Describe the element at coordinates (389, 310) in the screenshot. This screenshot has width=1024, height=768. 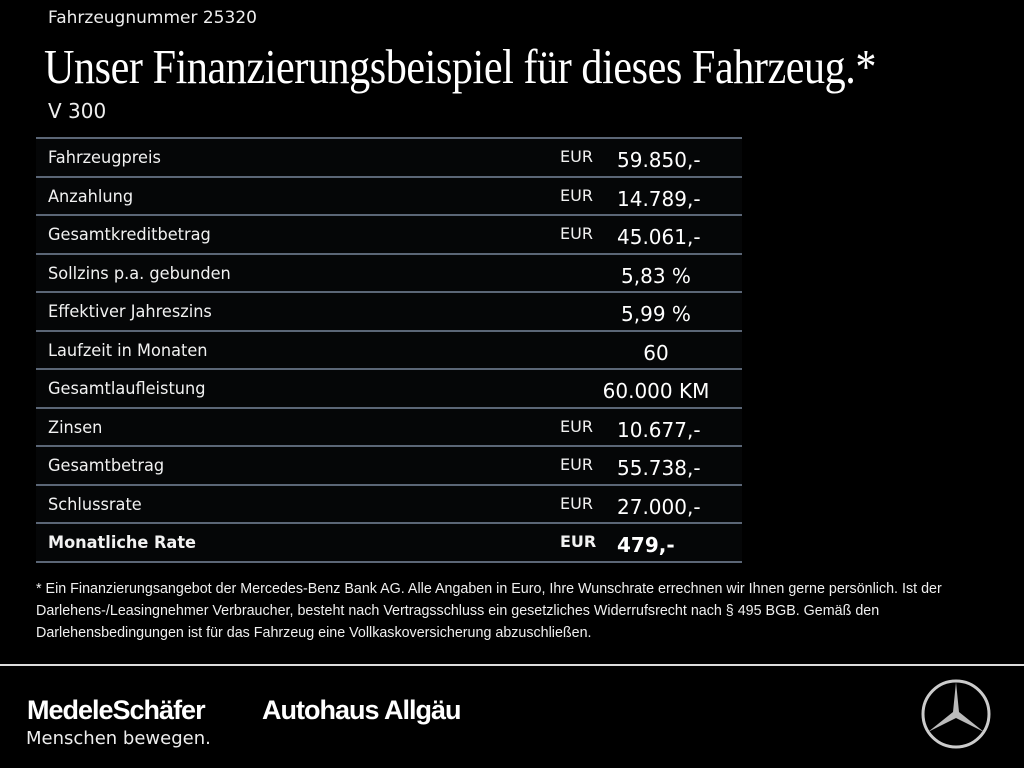
I see `table-row: Effektiver Jahreszins 5,99 %` at that location.